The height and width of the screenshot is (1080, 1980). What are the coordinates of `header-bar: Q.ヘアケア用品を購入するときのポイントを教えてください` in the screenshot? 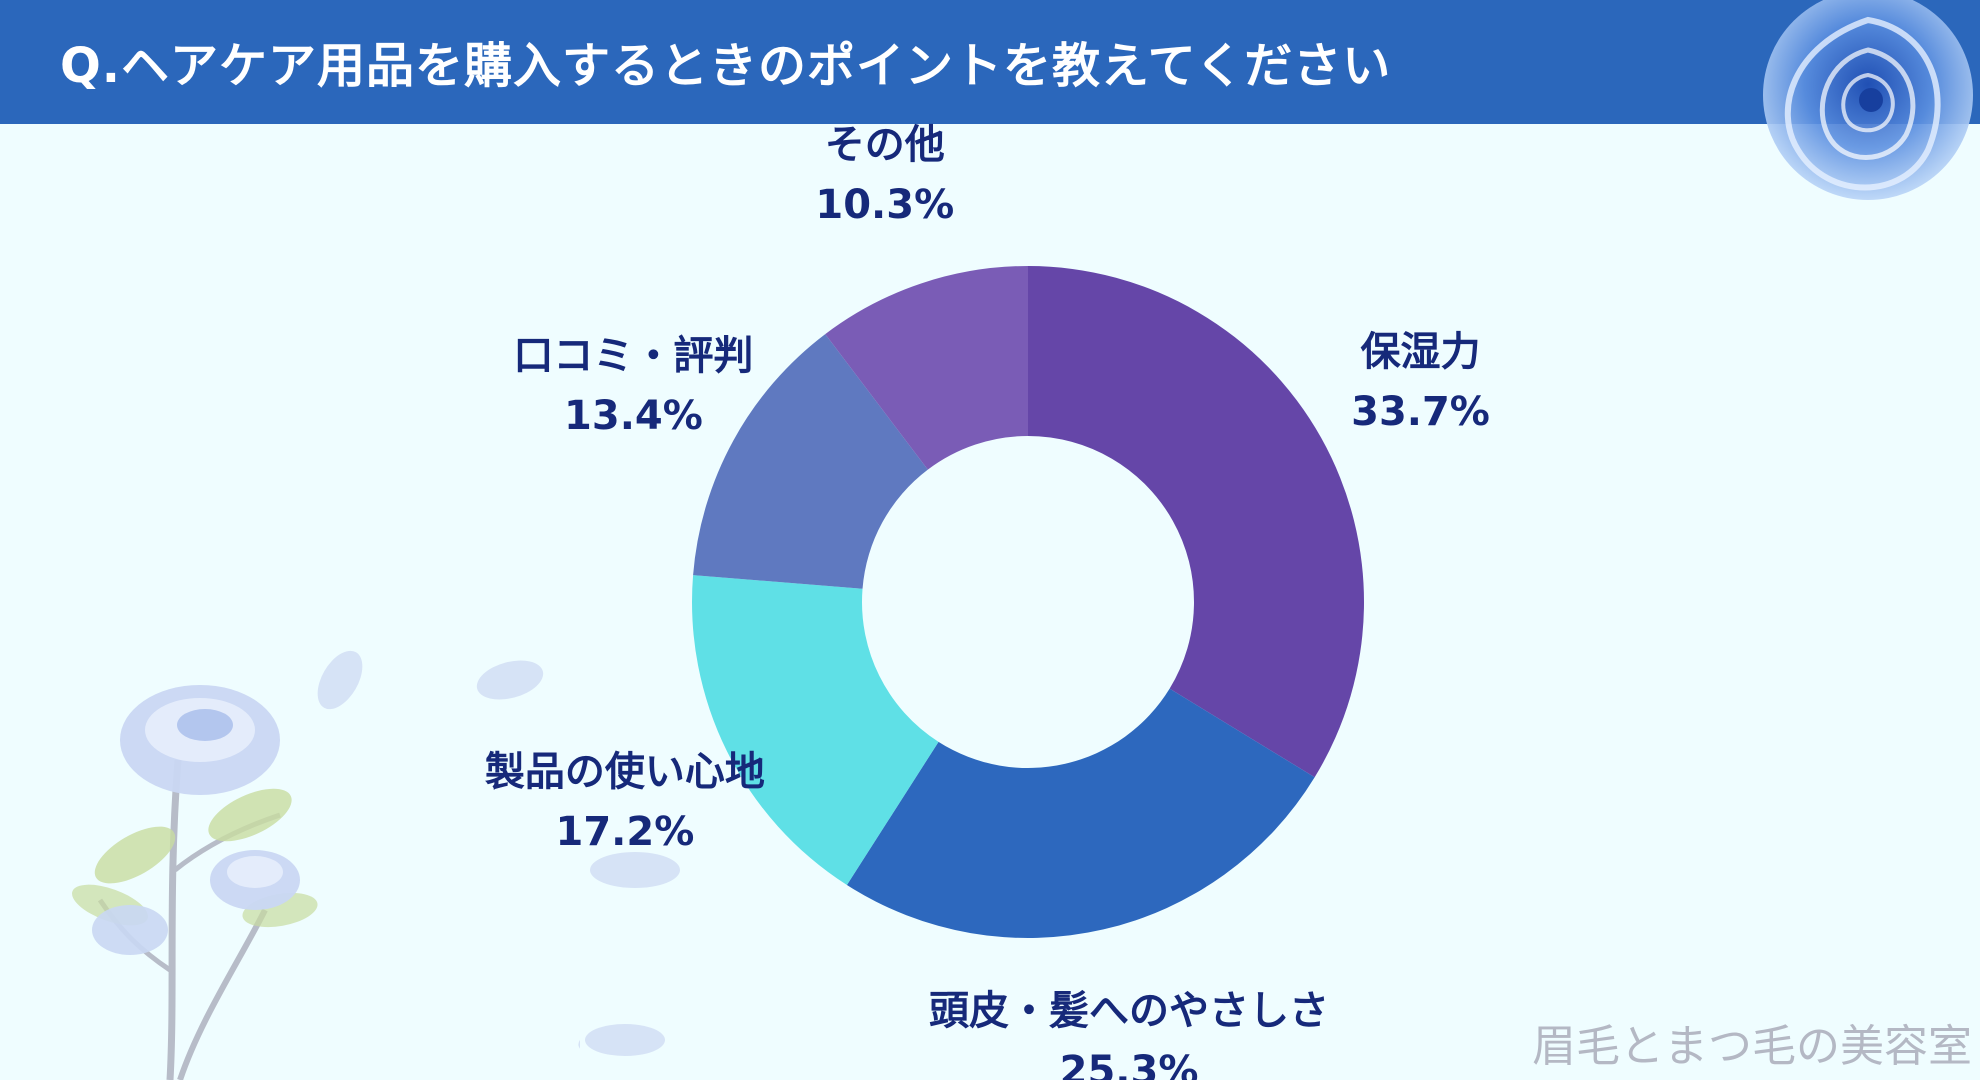 It's located at (990, 62).